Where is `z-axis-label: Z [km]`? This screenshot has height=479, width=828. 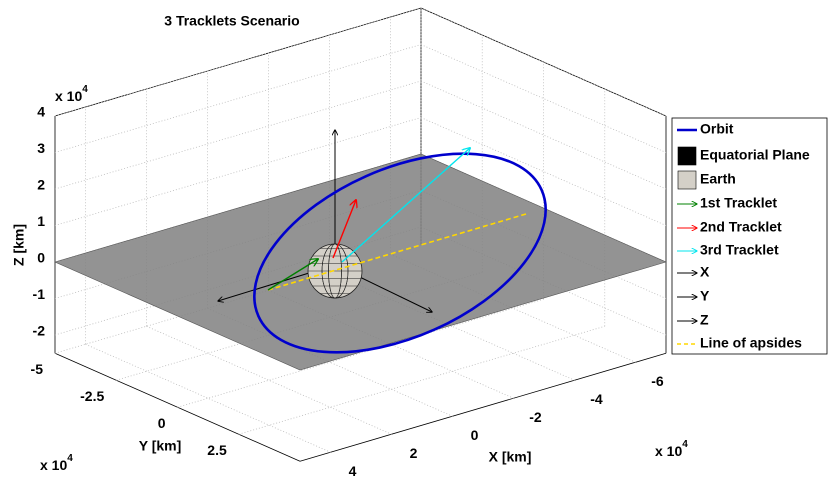
z-axis-label: Z [km] is located at coordinates (19, 245).